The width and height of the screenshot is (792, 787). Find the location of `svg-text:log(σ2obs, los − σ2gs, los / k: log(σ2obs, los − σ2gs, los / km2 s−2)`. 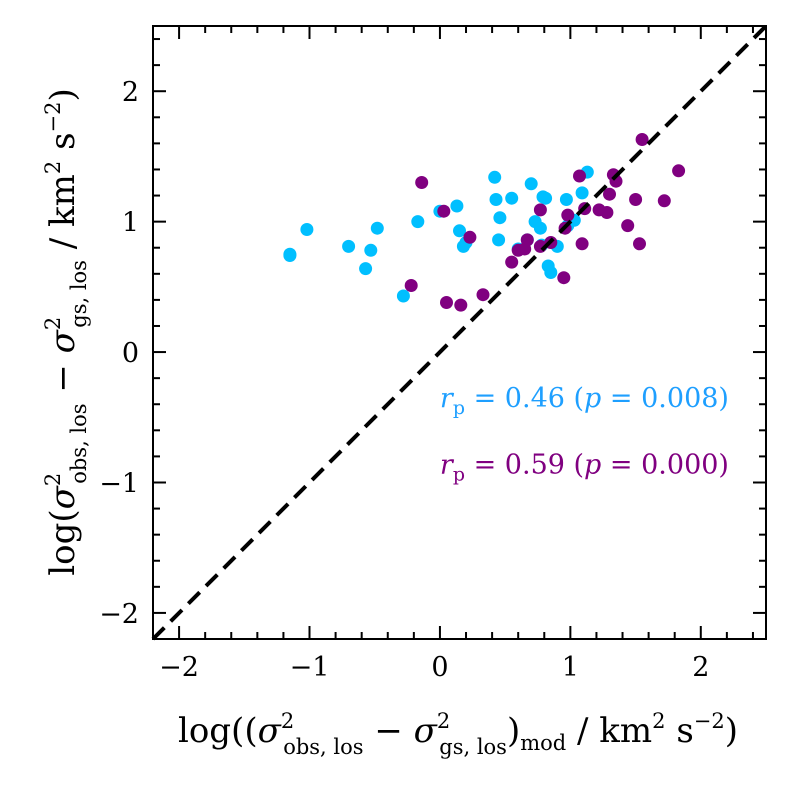

svg-text:log(σ2obs, los − σ2gs, los / k: log(σ2obs, los − σ2gs, los / km2 s−2) is located at coordinates (66, 332).